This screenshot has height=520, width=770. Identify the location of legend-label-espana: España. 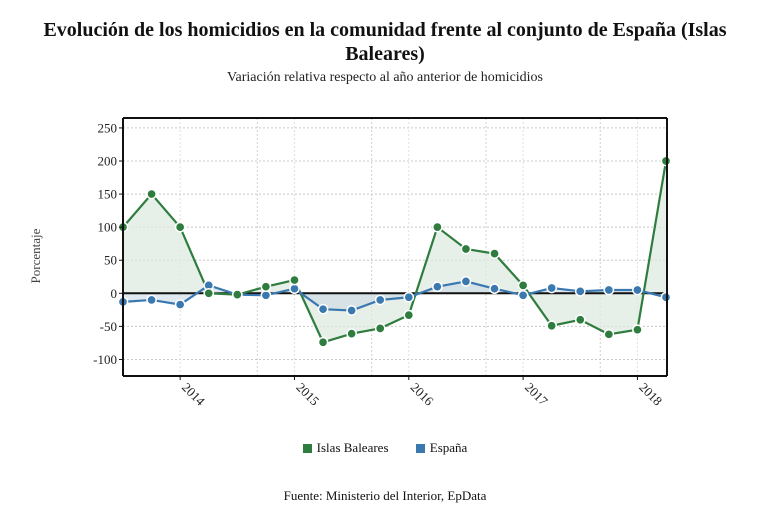
(448, 447).